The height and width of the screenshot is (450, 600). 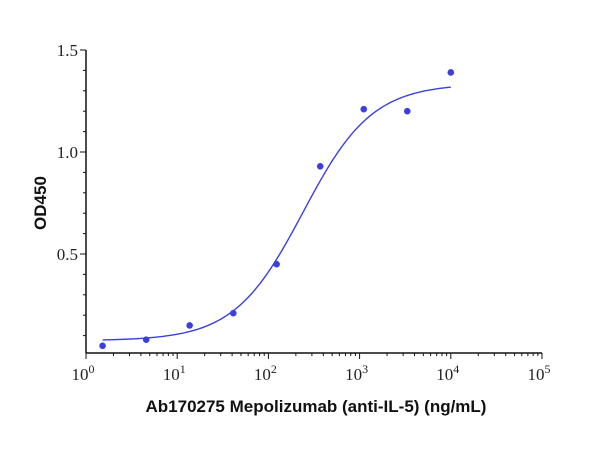 What do you see at coordinates (83, 373) in the screenshot?
I see `x-tick-label: 10⁰` at bounding box center [83, 373].